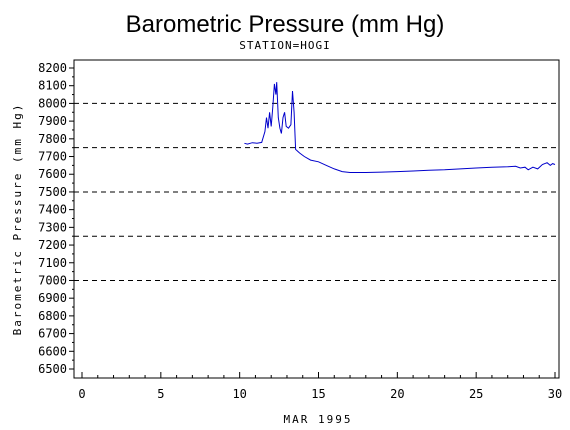 The width and height of the screenshot is (570, 430). I want to click on series-layer, so click(400, 127).